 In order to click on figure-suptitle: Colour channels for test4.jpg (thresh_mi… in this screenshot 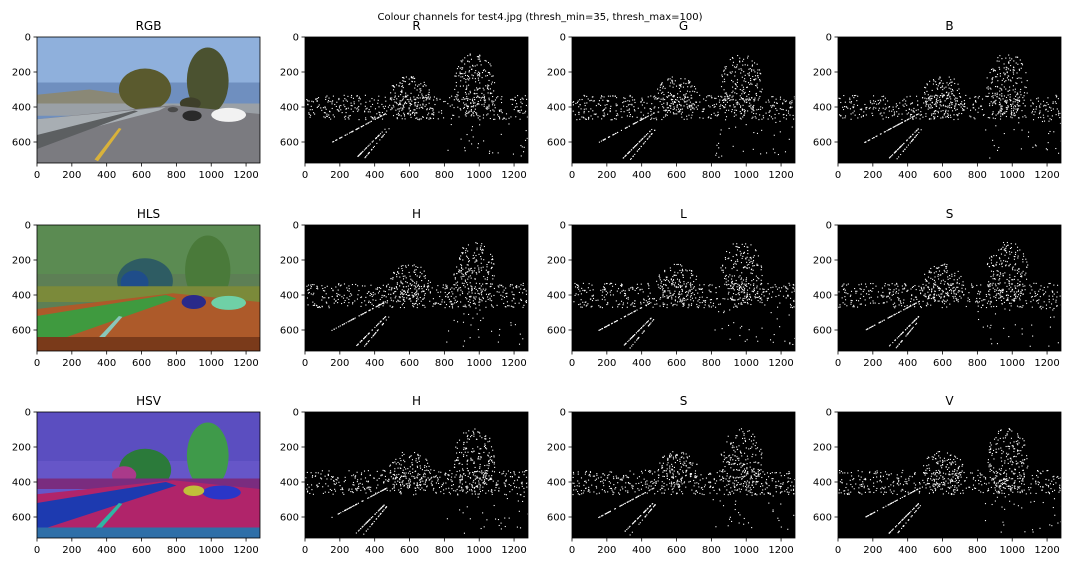, I will do `click(540, 17)`.